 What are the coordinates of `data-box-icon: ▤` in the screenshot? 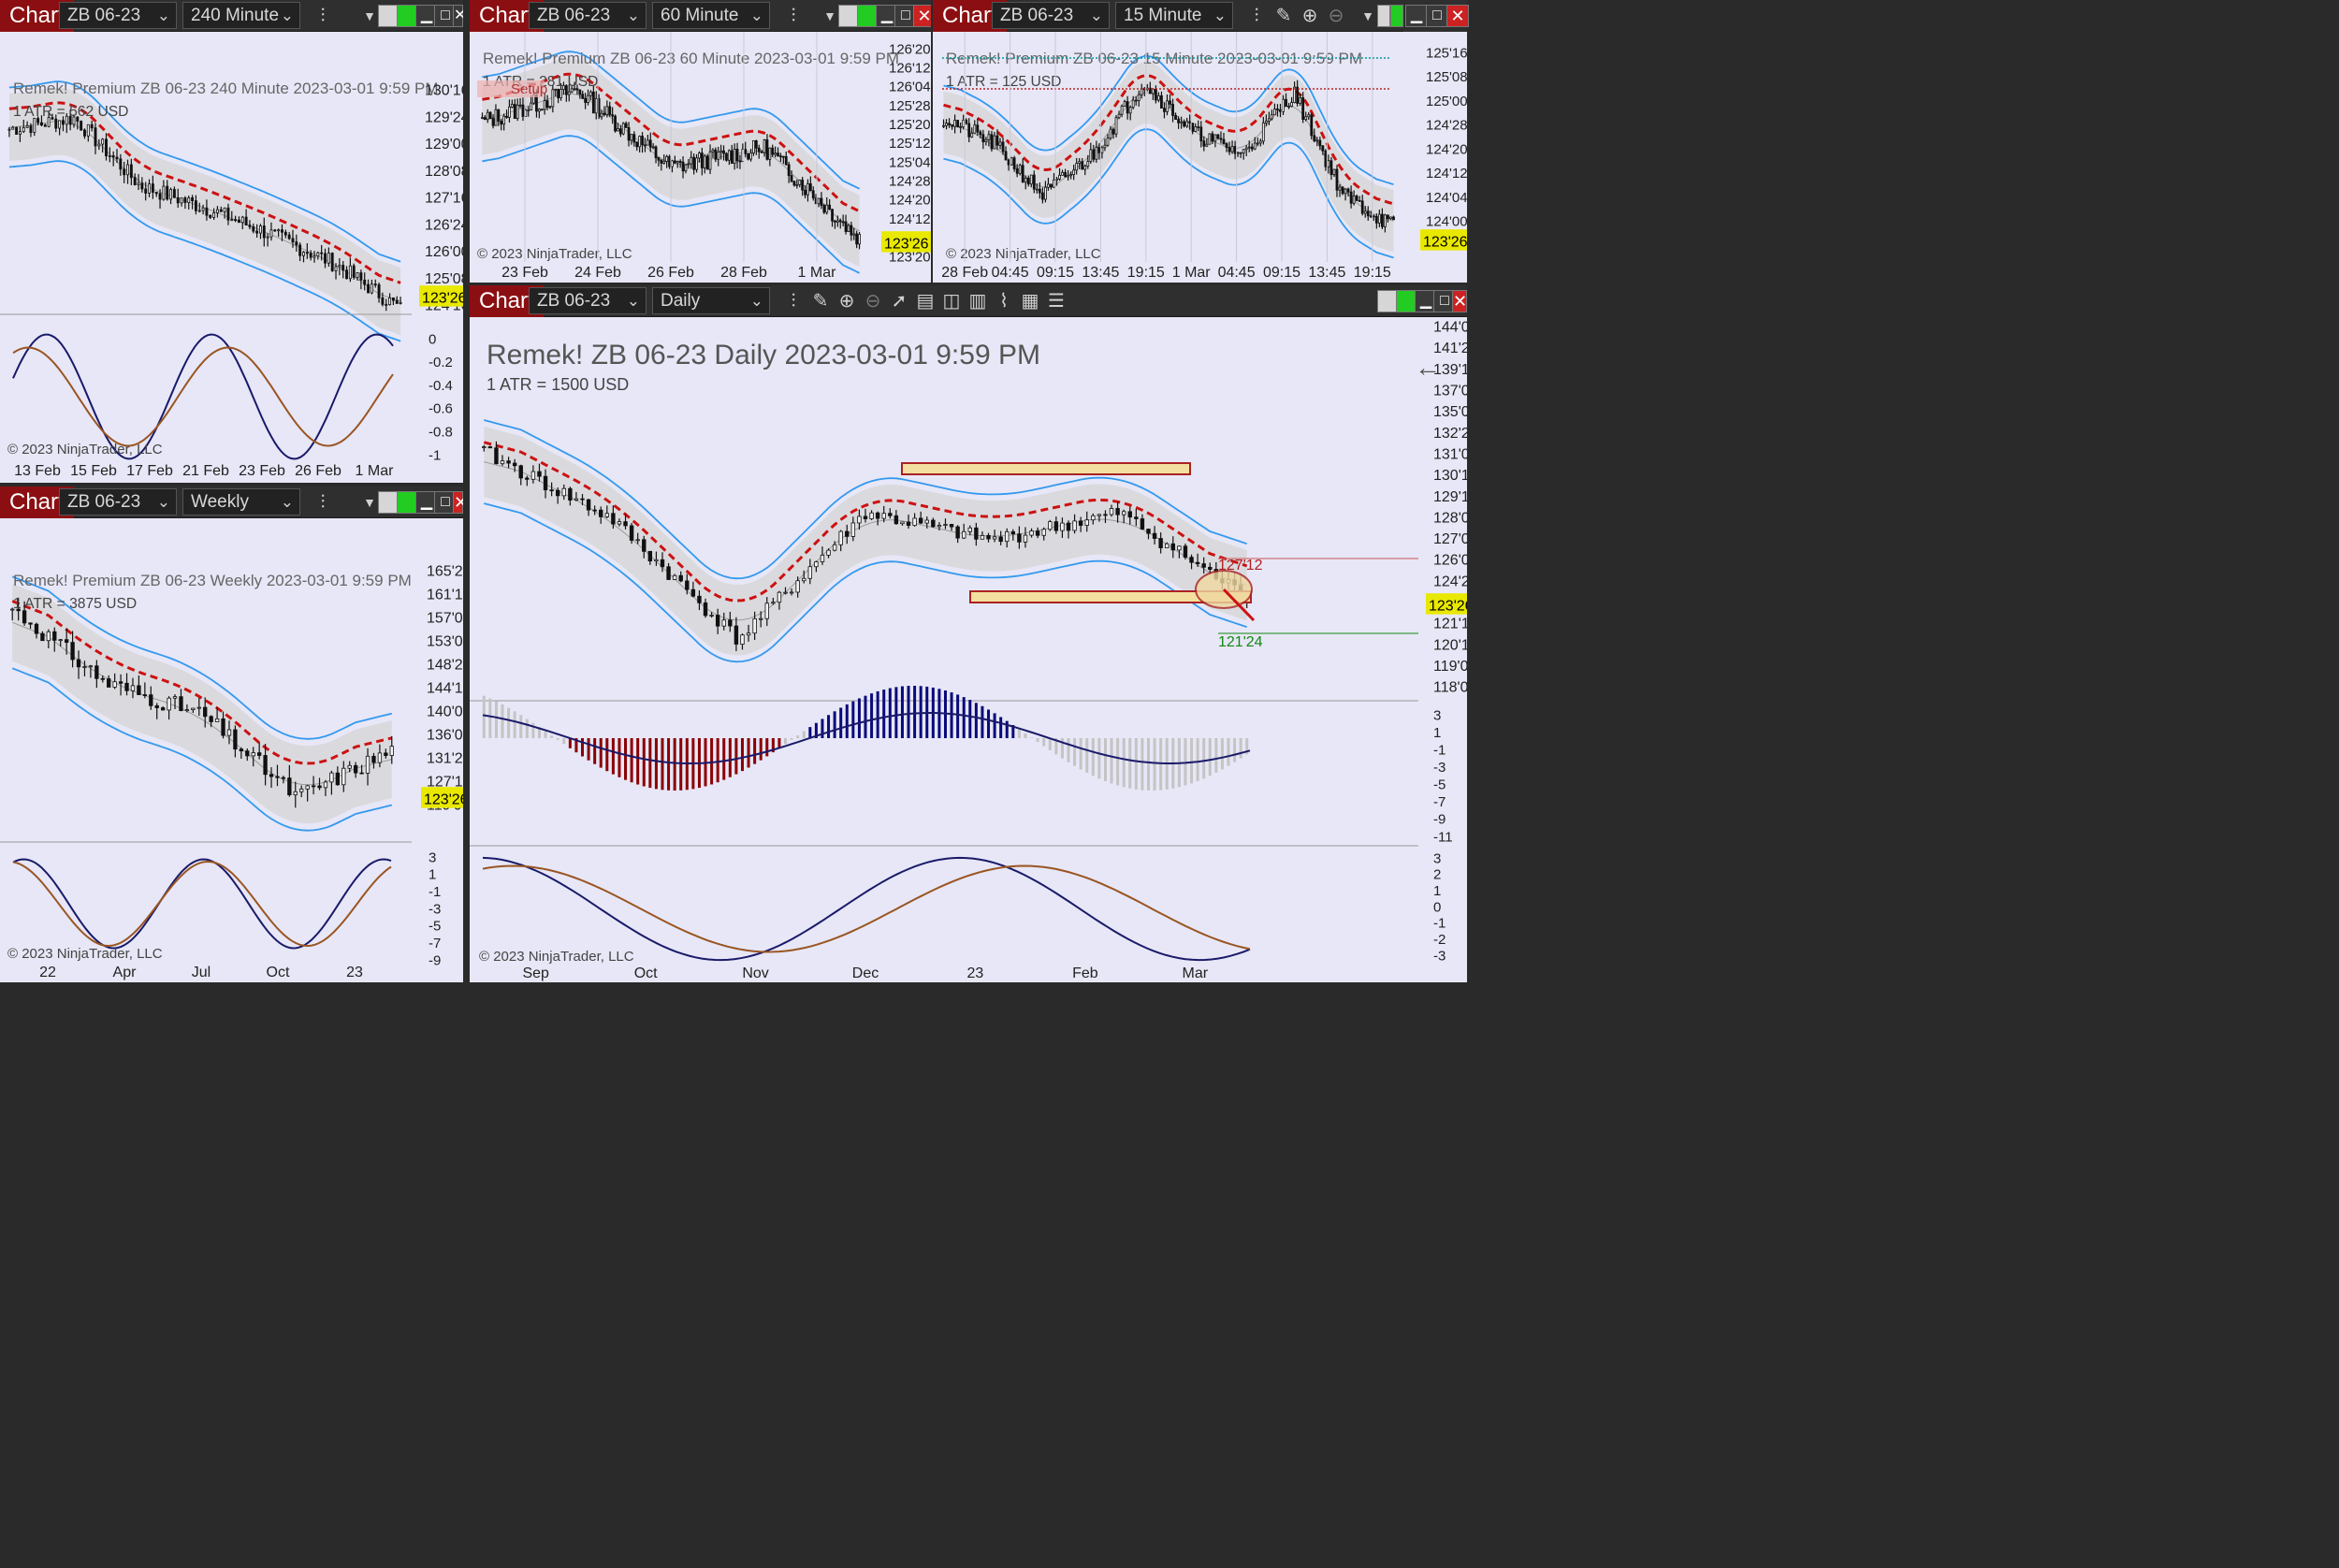 It's located at (925, 301).